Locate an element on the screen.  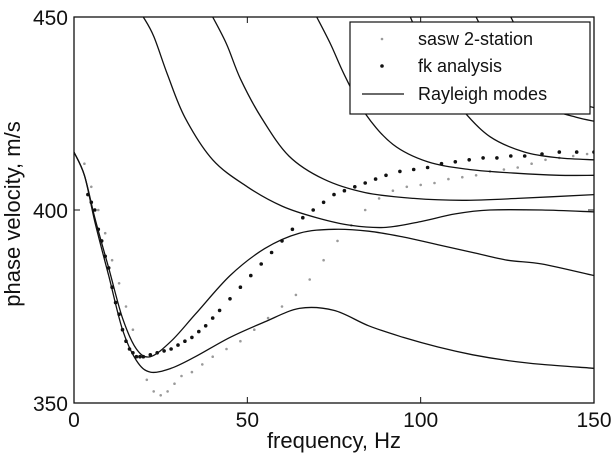
y-axis-label: phase velocity, m/s is located at coordinates (12, 213).